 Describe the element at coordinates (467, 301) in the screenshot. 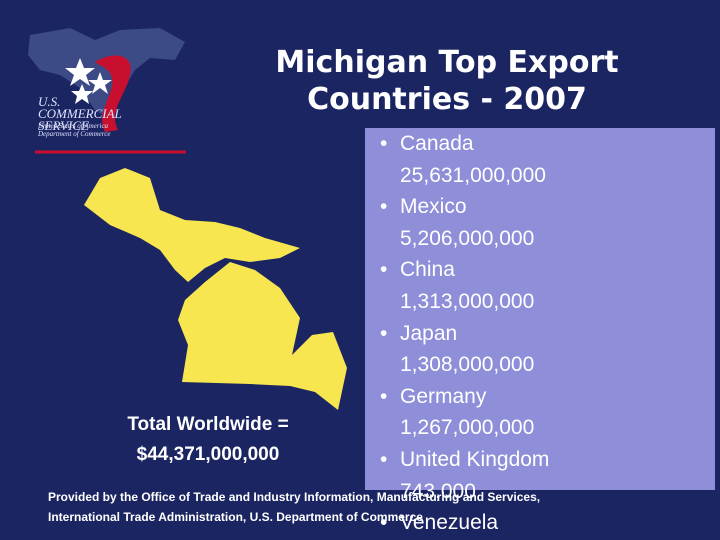

I see `export-value: 1,313,000,000` at that location.